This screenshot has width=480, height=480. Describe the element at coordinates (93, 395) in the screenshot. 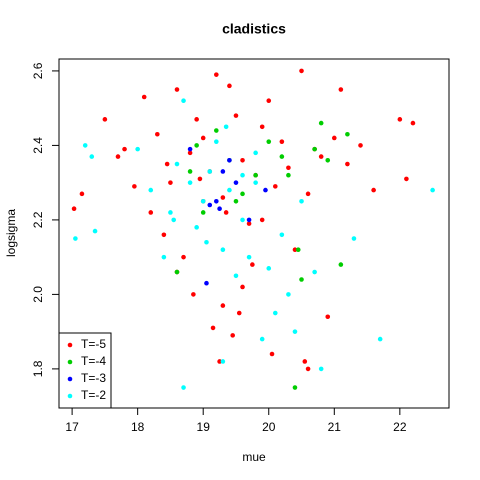

I see `legend-label: T=-2` at that location.